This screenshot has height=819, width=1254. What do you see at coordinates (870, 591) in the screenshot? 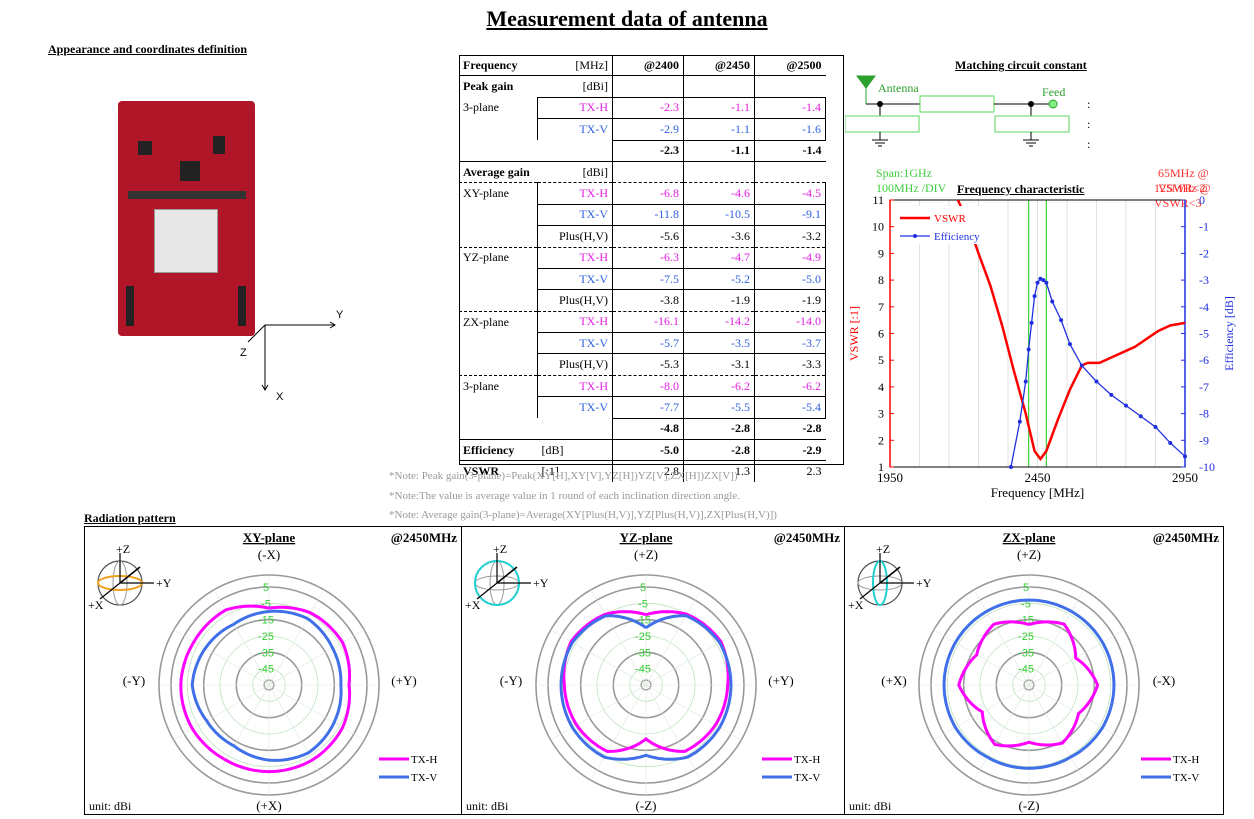
I see `x-axis` at bounding box center [870, 591].